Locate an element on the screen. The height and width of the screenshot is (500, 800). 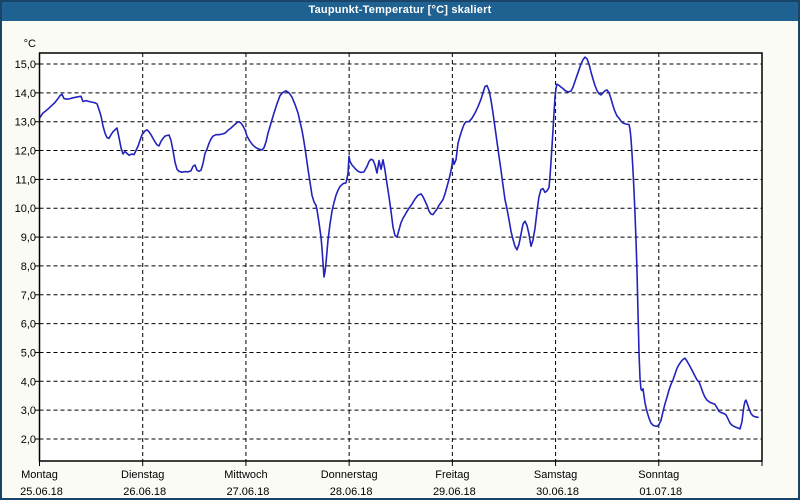
x-date-label: 30.06.18 is located at coordinates (557, 492).